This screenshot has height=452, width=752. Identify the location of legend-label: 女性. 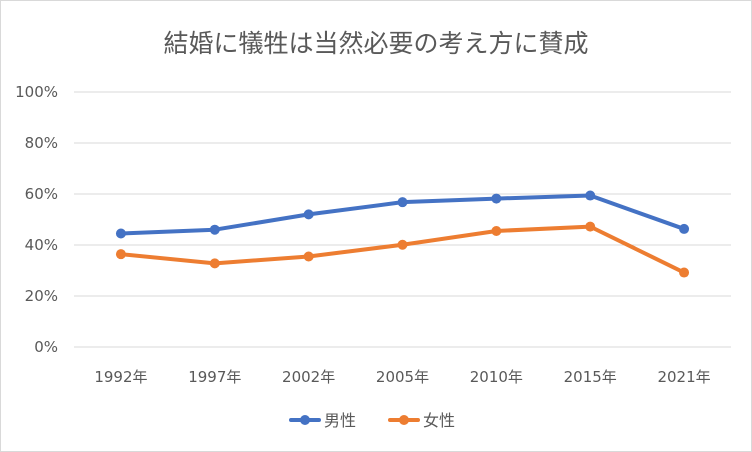
(439, 420).